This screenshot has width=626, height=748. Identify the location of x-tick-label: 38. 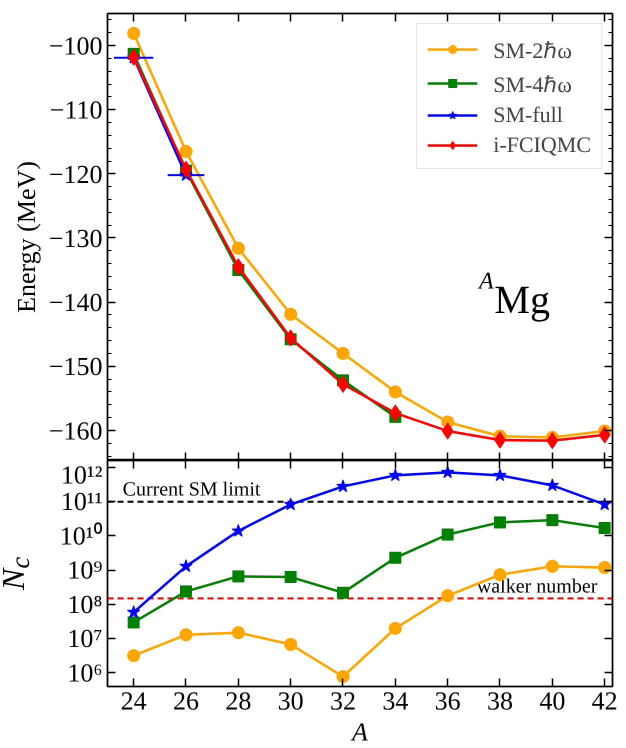
(499, 701).